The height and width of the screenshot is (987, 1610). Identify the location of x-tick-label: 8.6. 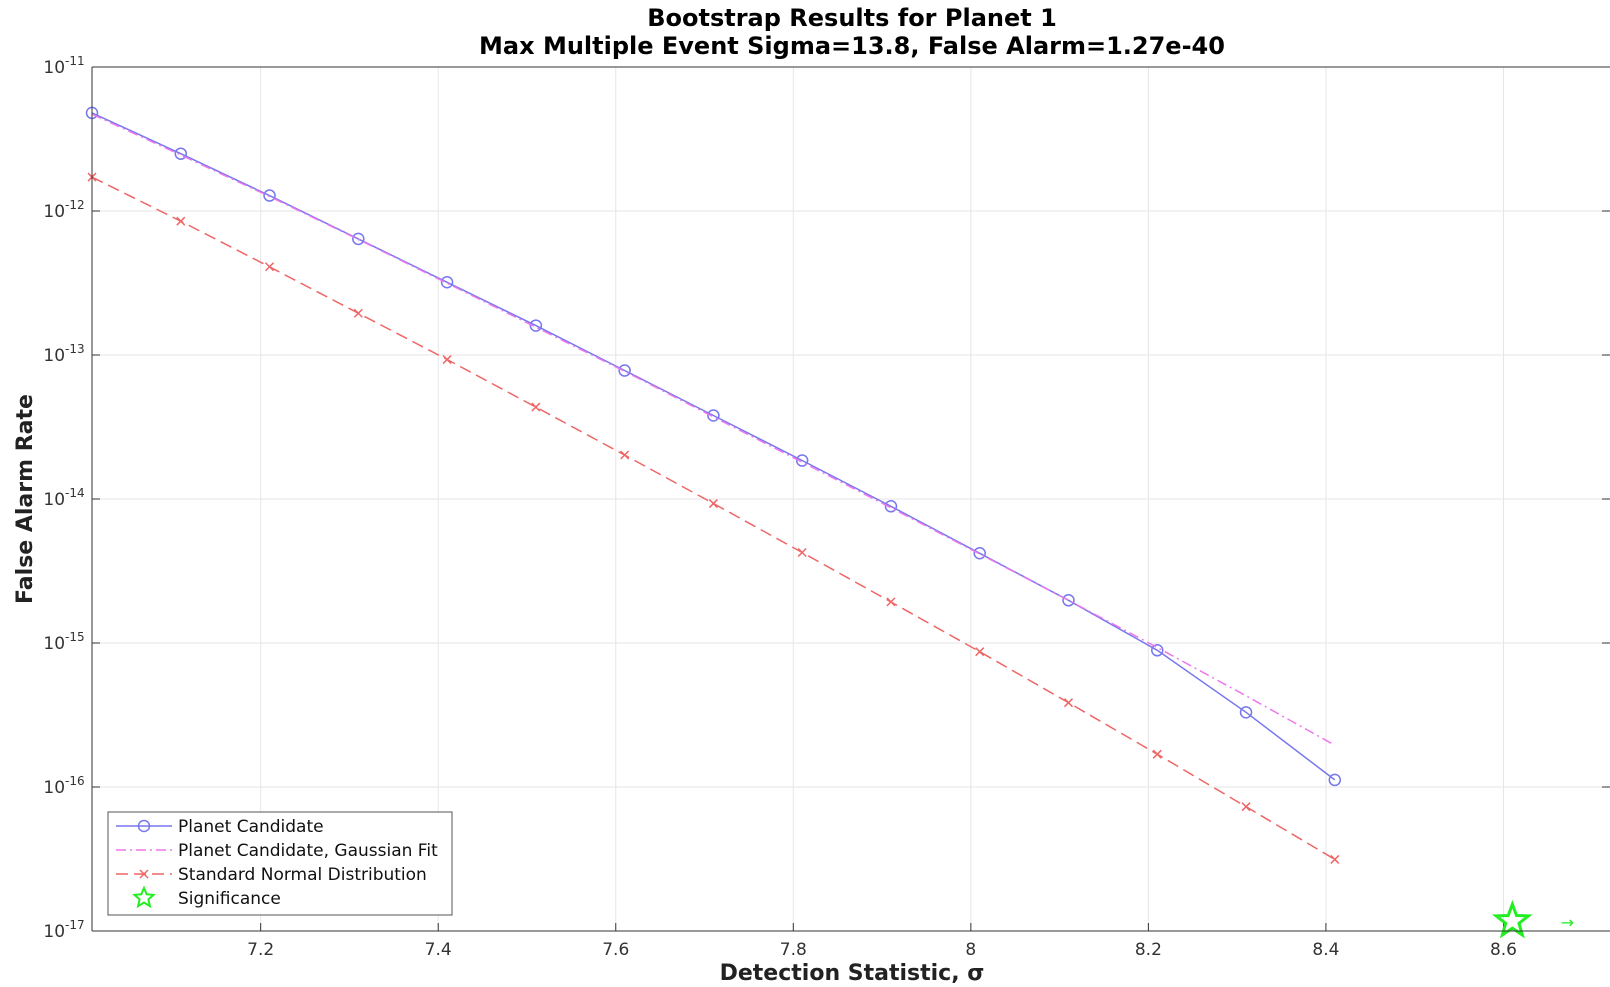
(1503, 950).